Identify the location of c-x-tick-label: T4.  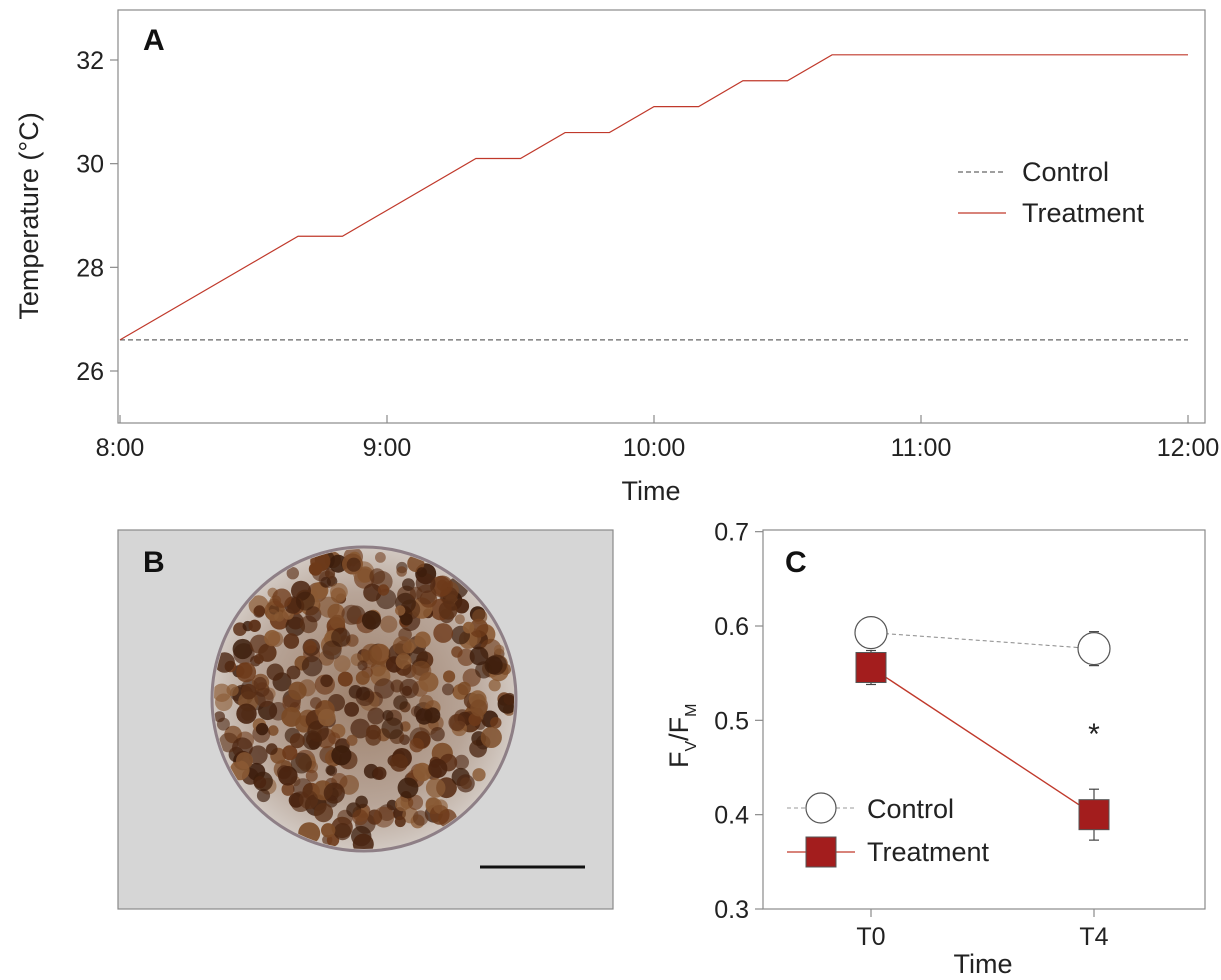
(1093, 937).